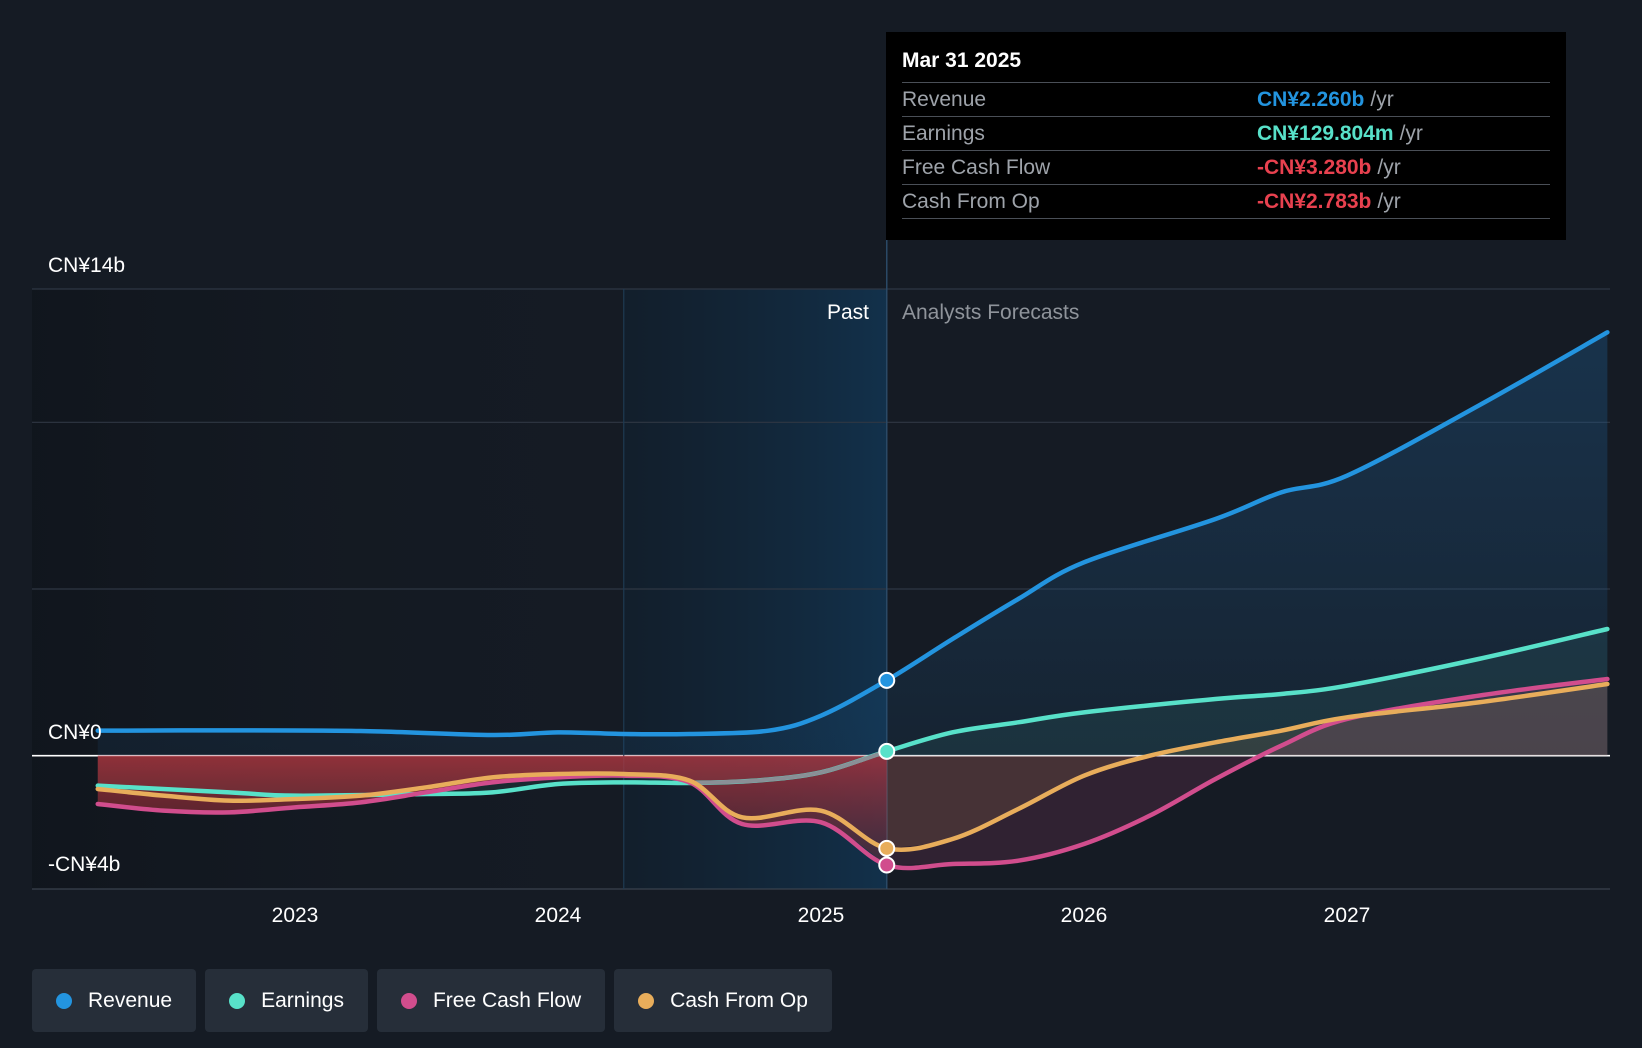  Describe the element at coordinates (507, 1000) in the screenshot. I see `legend-label: Free Cash Flow` at that location.